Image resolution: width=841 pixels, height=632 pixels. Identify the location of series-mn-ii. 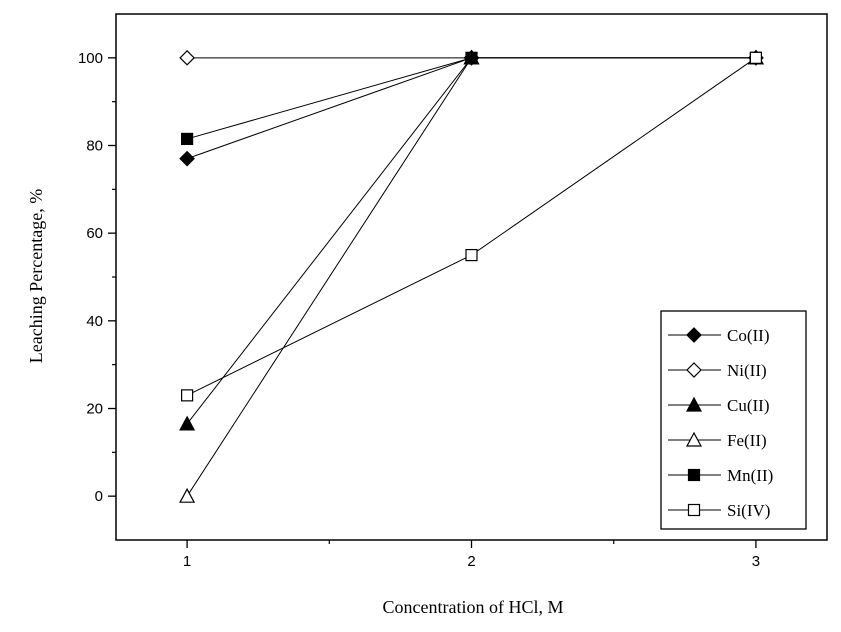
(472, 98).